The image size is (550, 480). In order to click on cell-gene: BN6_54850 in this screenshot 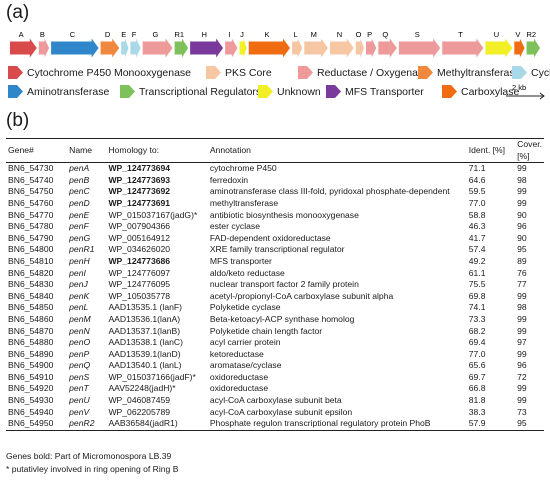, I will do `click(31, 307)`.